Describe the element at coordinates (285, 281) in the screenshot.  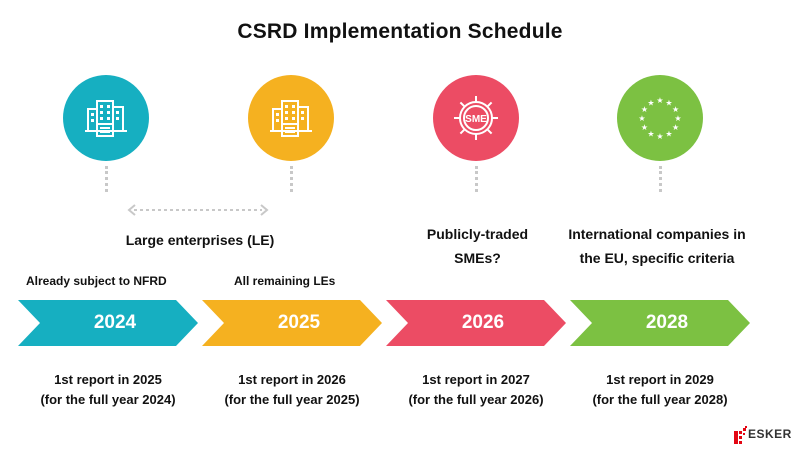
I see `milestone-2025-sub-label: All remaining LEs` at that location.